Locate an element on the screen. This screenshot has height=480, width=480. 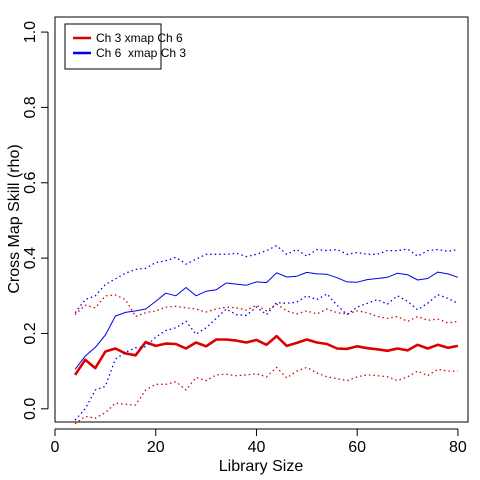
x-tick-label: 40 is located at coordinates (257, 447).